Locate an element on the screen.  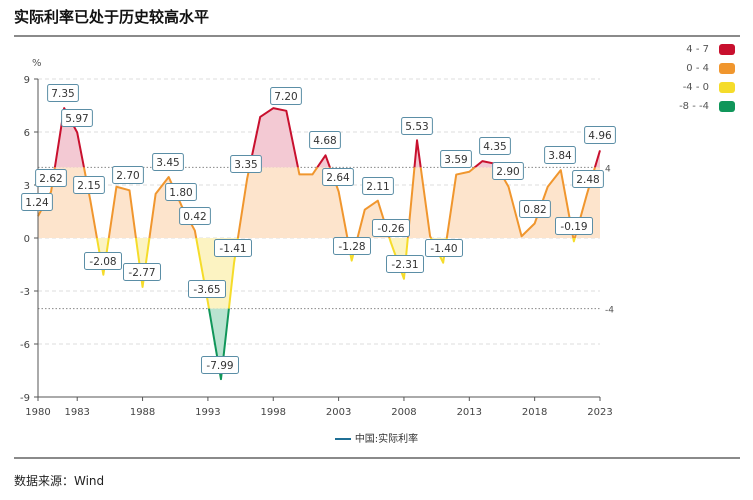
y-tick-label: 0 is located at coordinates (27, 239).